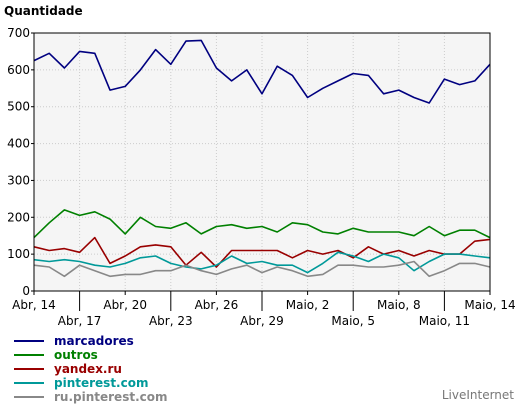 The height and width of the screenshot is (405, 520). I want to click on y-axis: 0 100 200 300 400 500 600 700, so click(20, 162).